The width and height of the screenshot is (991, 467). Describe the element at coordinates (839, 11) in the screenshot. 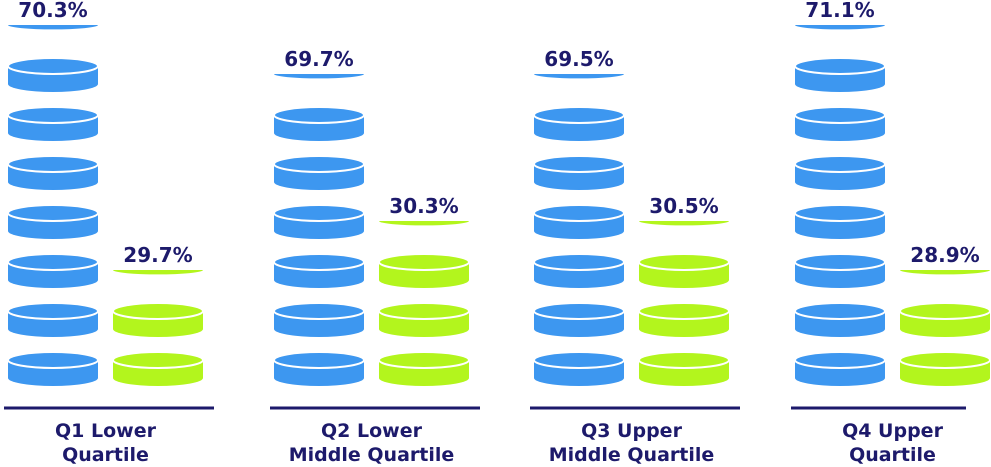

I see `data-label: 71.1%` at that location.